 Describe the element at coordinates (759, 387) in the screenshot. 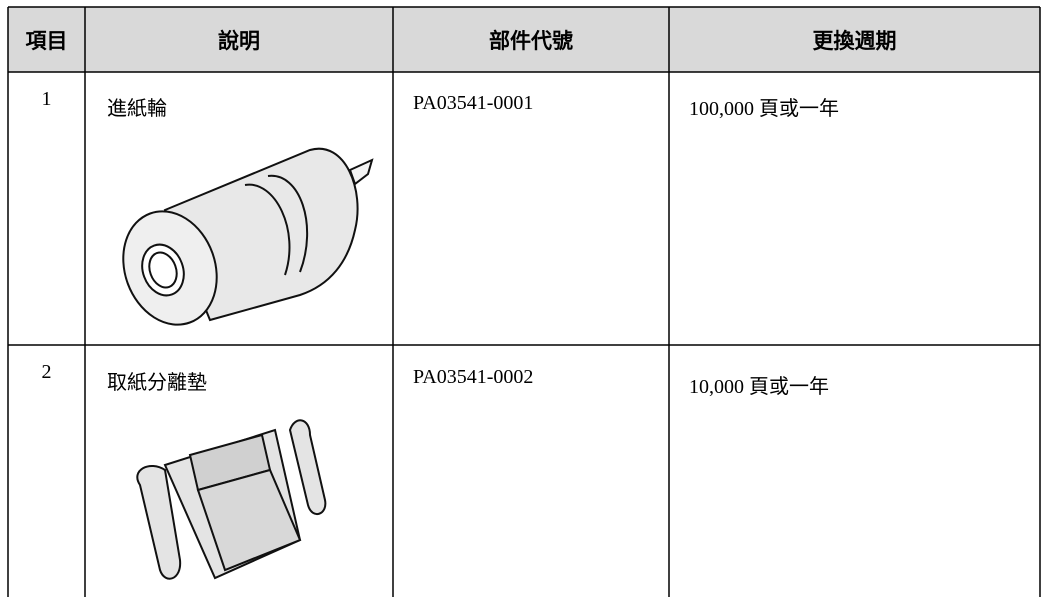

I see `replacement-cycle: 10,000 頁或一年` at that location.